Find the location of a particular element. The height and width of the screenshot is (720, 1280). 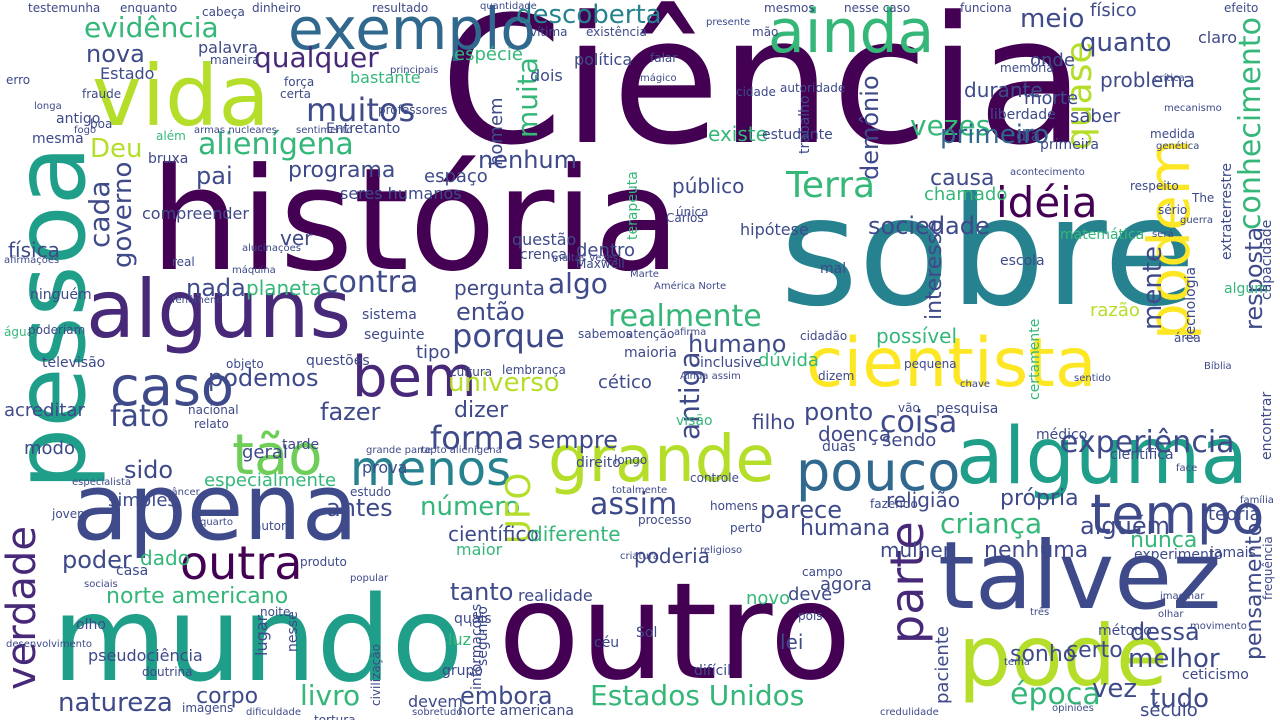

word-guerra: guerra is located at coordinates (1197, 220).